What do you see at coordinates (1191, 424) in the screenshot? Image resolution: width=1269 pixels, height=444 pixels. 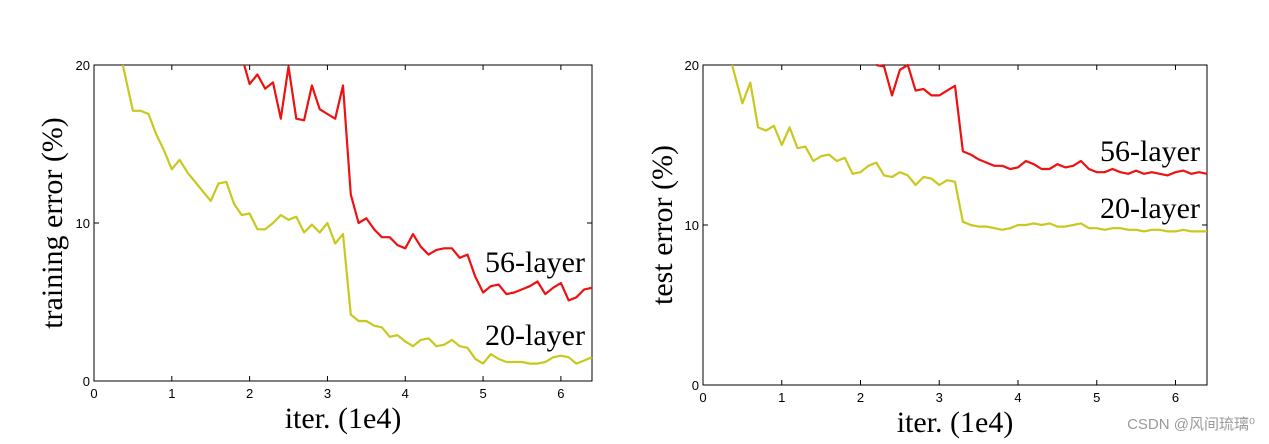 I see `watermark: CSDN @风间琉璃⁰` at bounding box center [1191, 424].